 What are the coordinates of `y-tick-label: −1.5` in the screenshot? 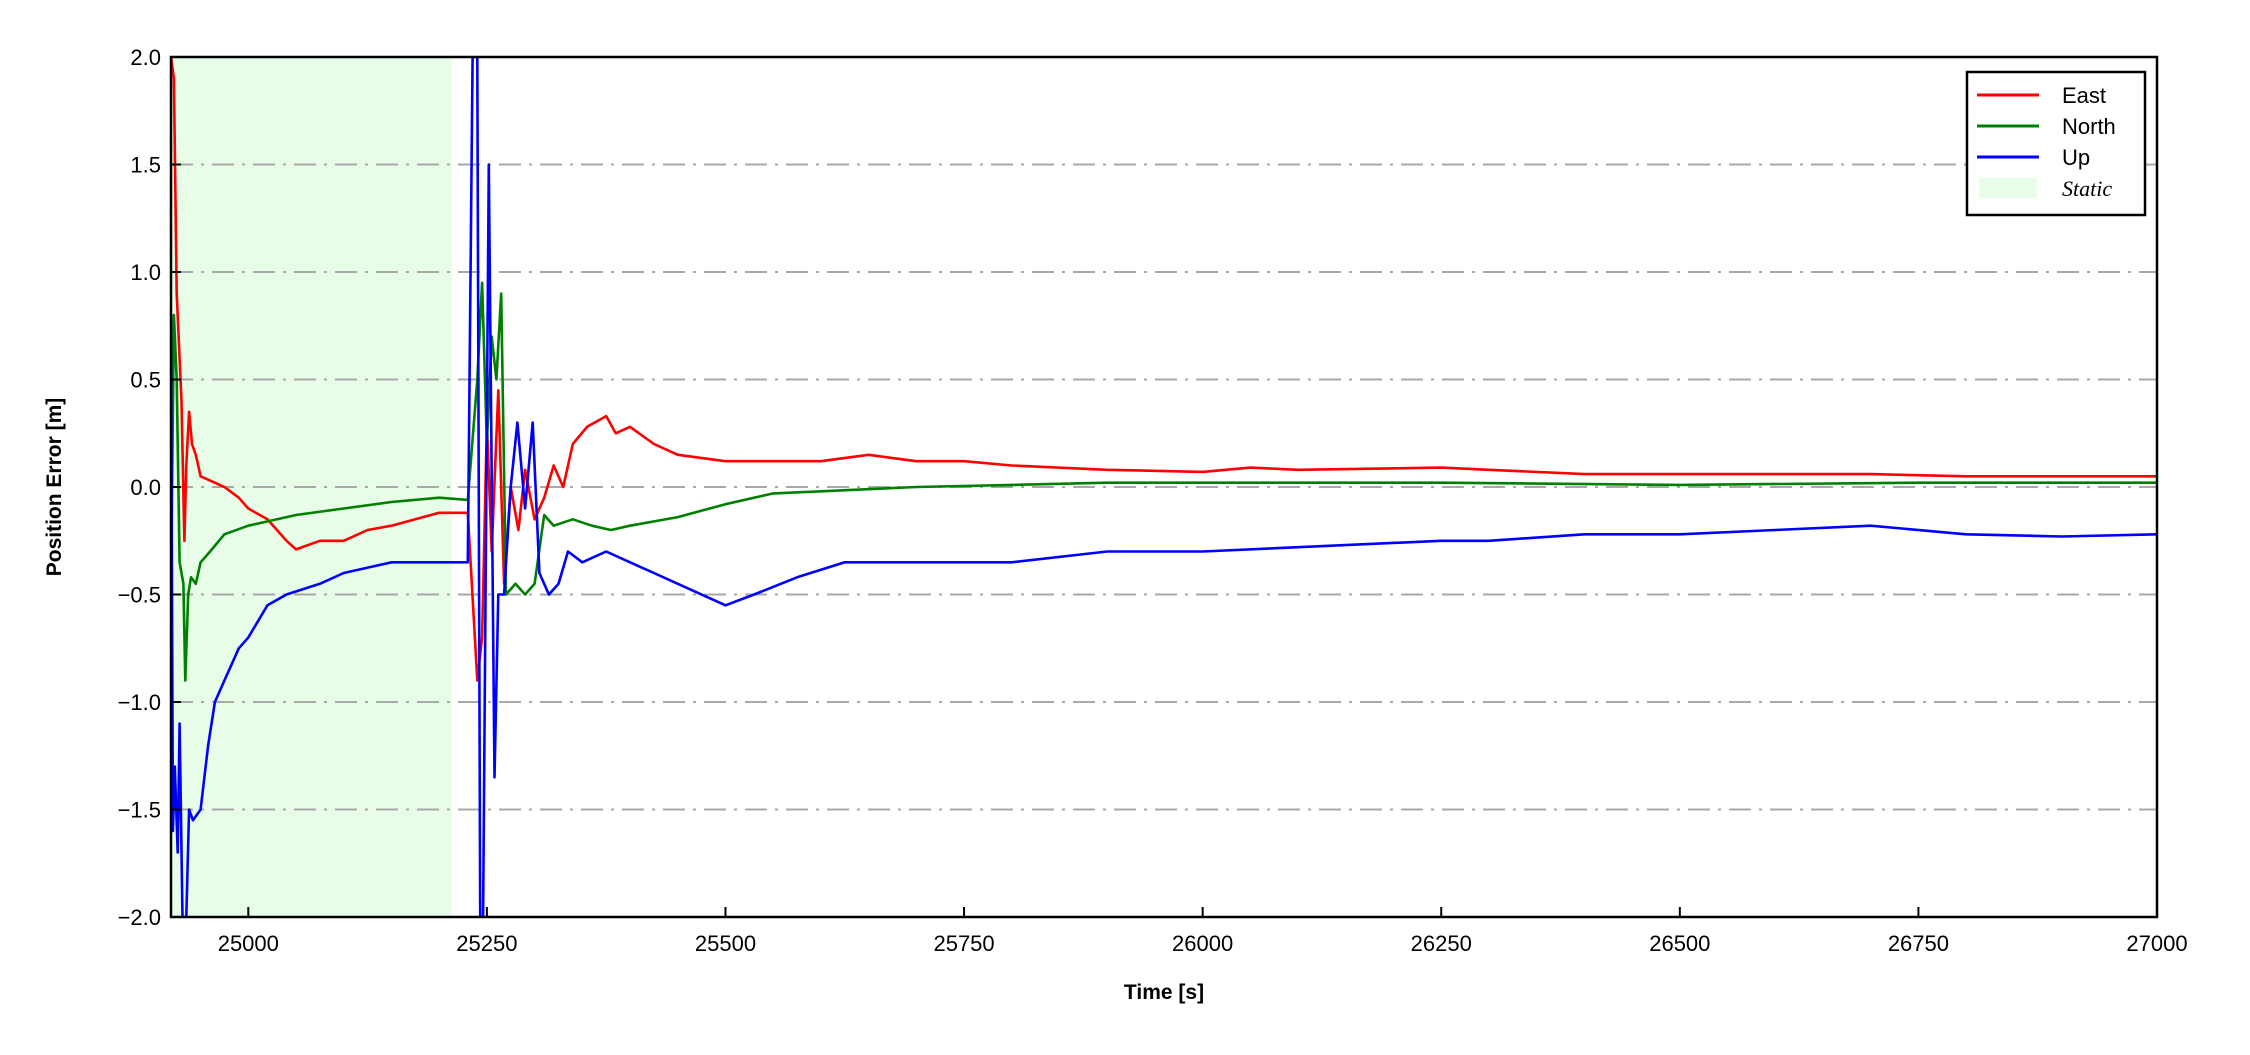 It's located at (139, 810).